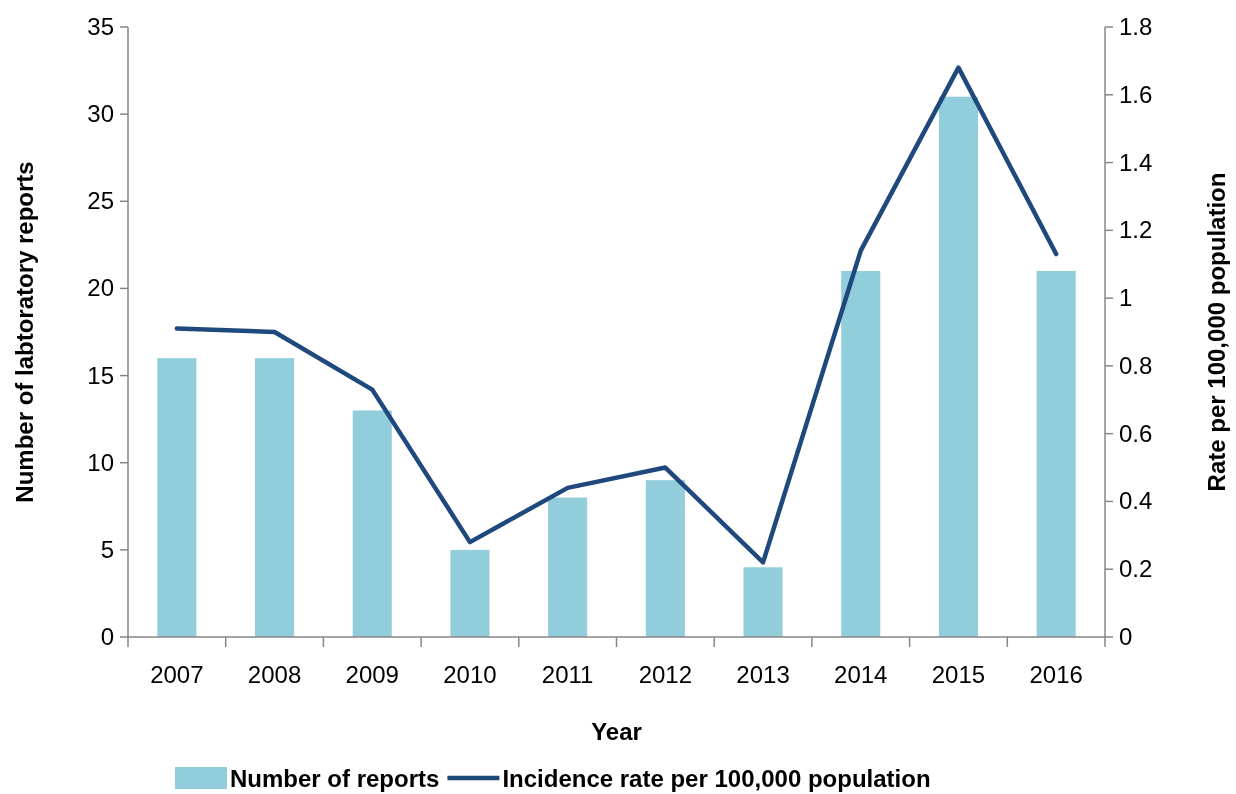 This screenshot has width=1236, height=794. I want to click on x-tick-label: 2007, so click(177, 674).